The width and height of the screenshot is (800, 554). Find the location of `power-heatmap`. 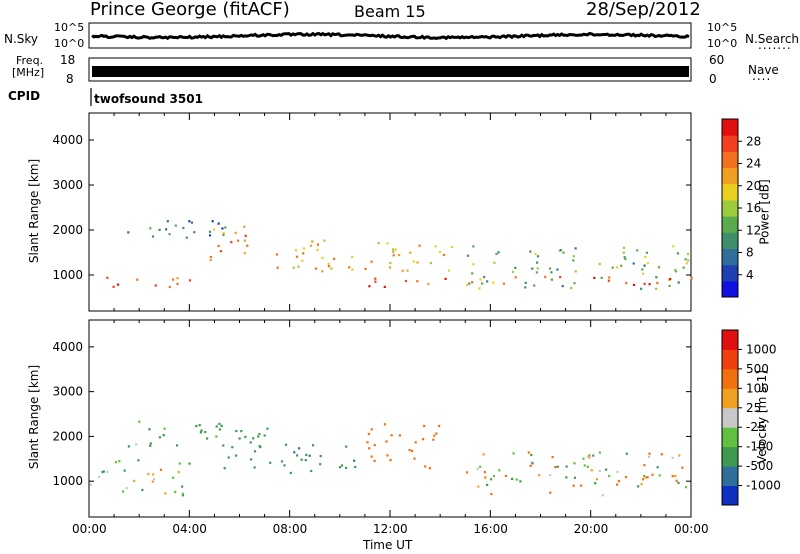

power-heatmap is located at coordinates (399, 255).